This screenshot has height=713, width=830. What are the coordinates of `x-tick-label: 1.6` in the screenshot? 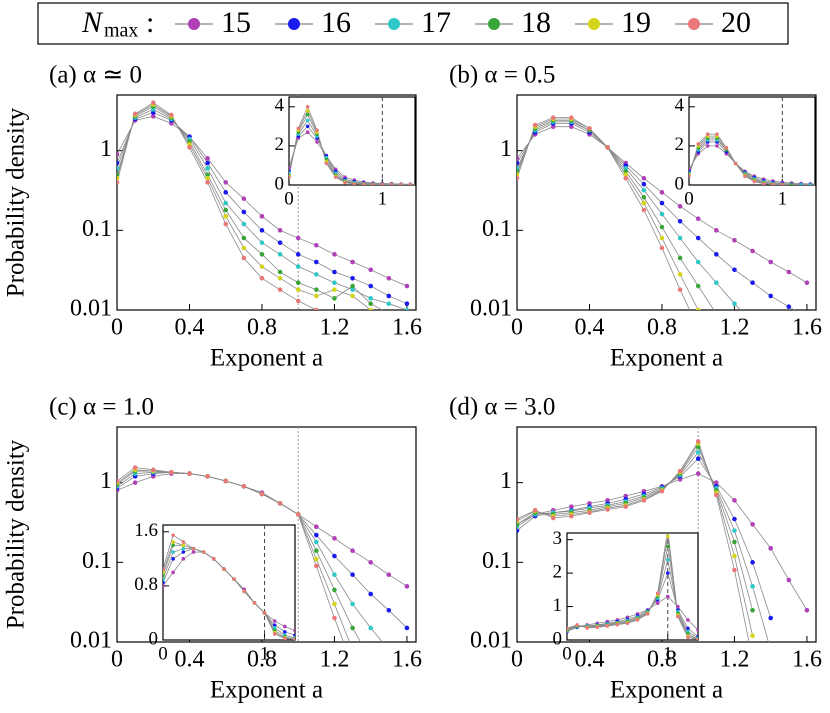 It's located at (407, 328).